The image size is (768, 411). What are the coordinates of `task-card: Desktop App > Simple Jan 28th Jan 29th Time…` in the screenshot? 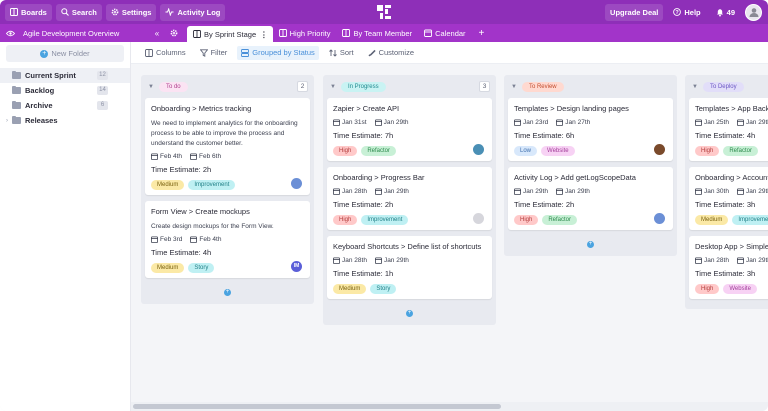 It's located at (728, 267).